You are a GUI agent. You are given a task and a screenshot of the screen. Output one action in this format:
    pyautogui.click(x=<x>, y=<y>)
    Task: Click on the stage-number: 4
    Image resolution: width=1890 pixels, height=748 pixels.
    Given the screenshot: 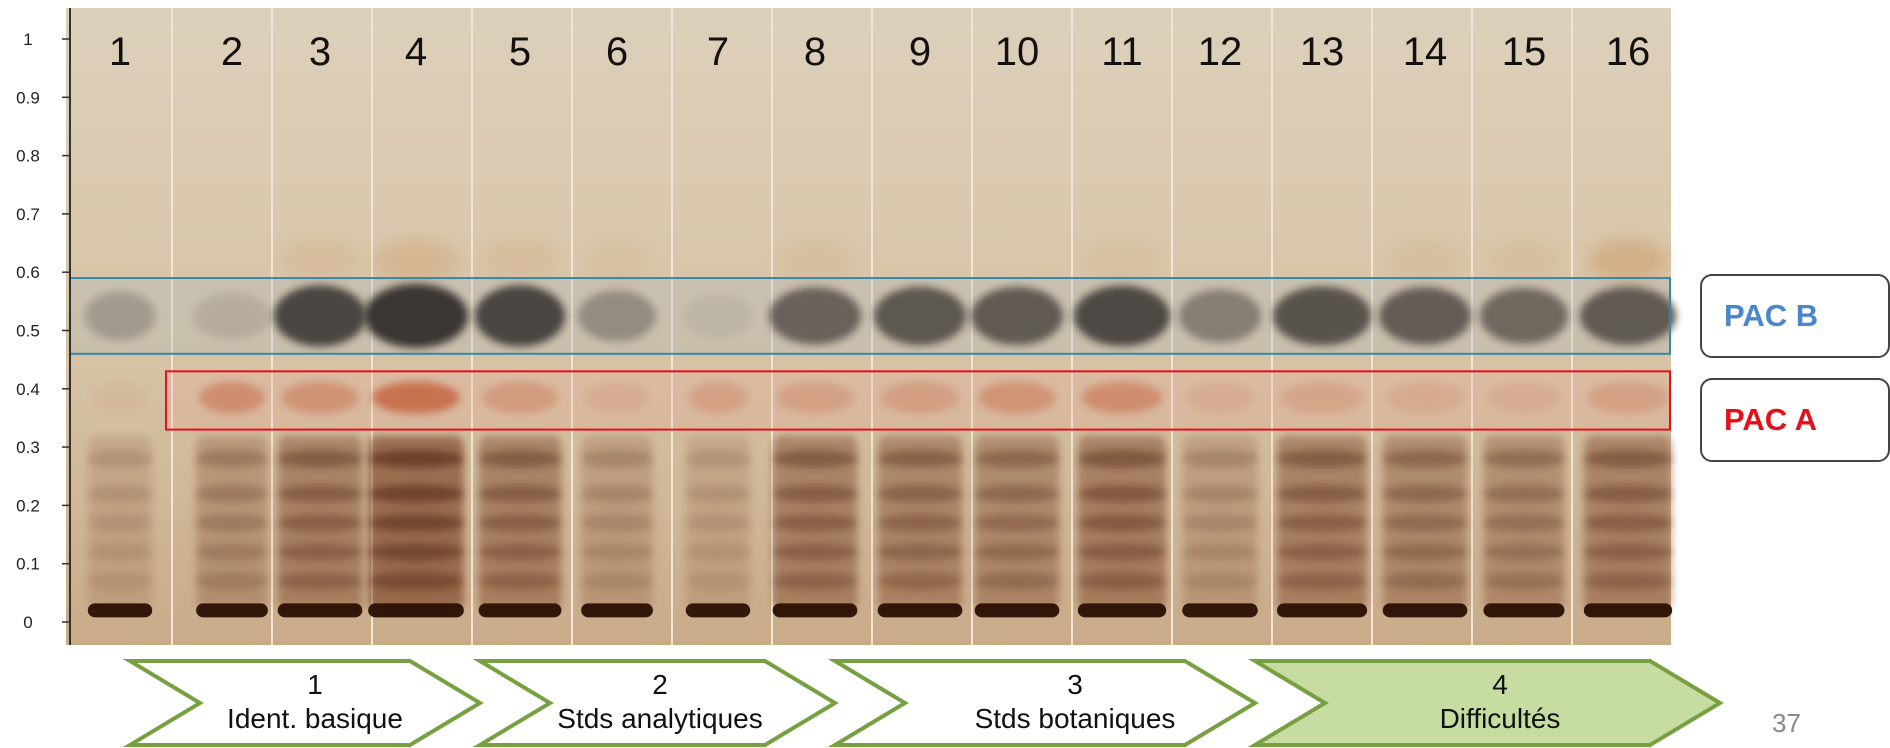 What is the action you would take?
    pyautogui.click(x=1500, y=684)
    